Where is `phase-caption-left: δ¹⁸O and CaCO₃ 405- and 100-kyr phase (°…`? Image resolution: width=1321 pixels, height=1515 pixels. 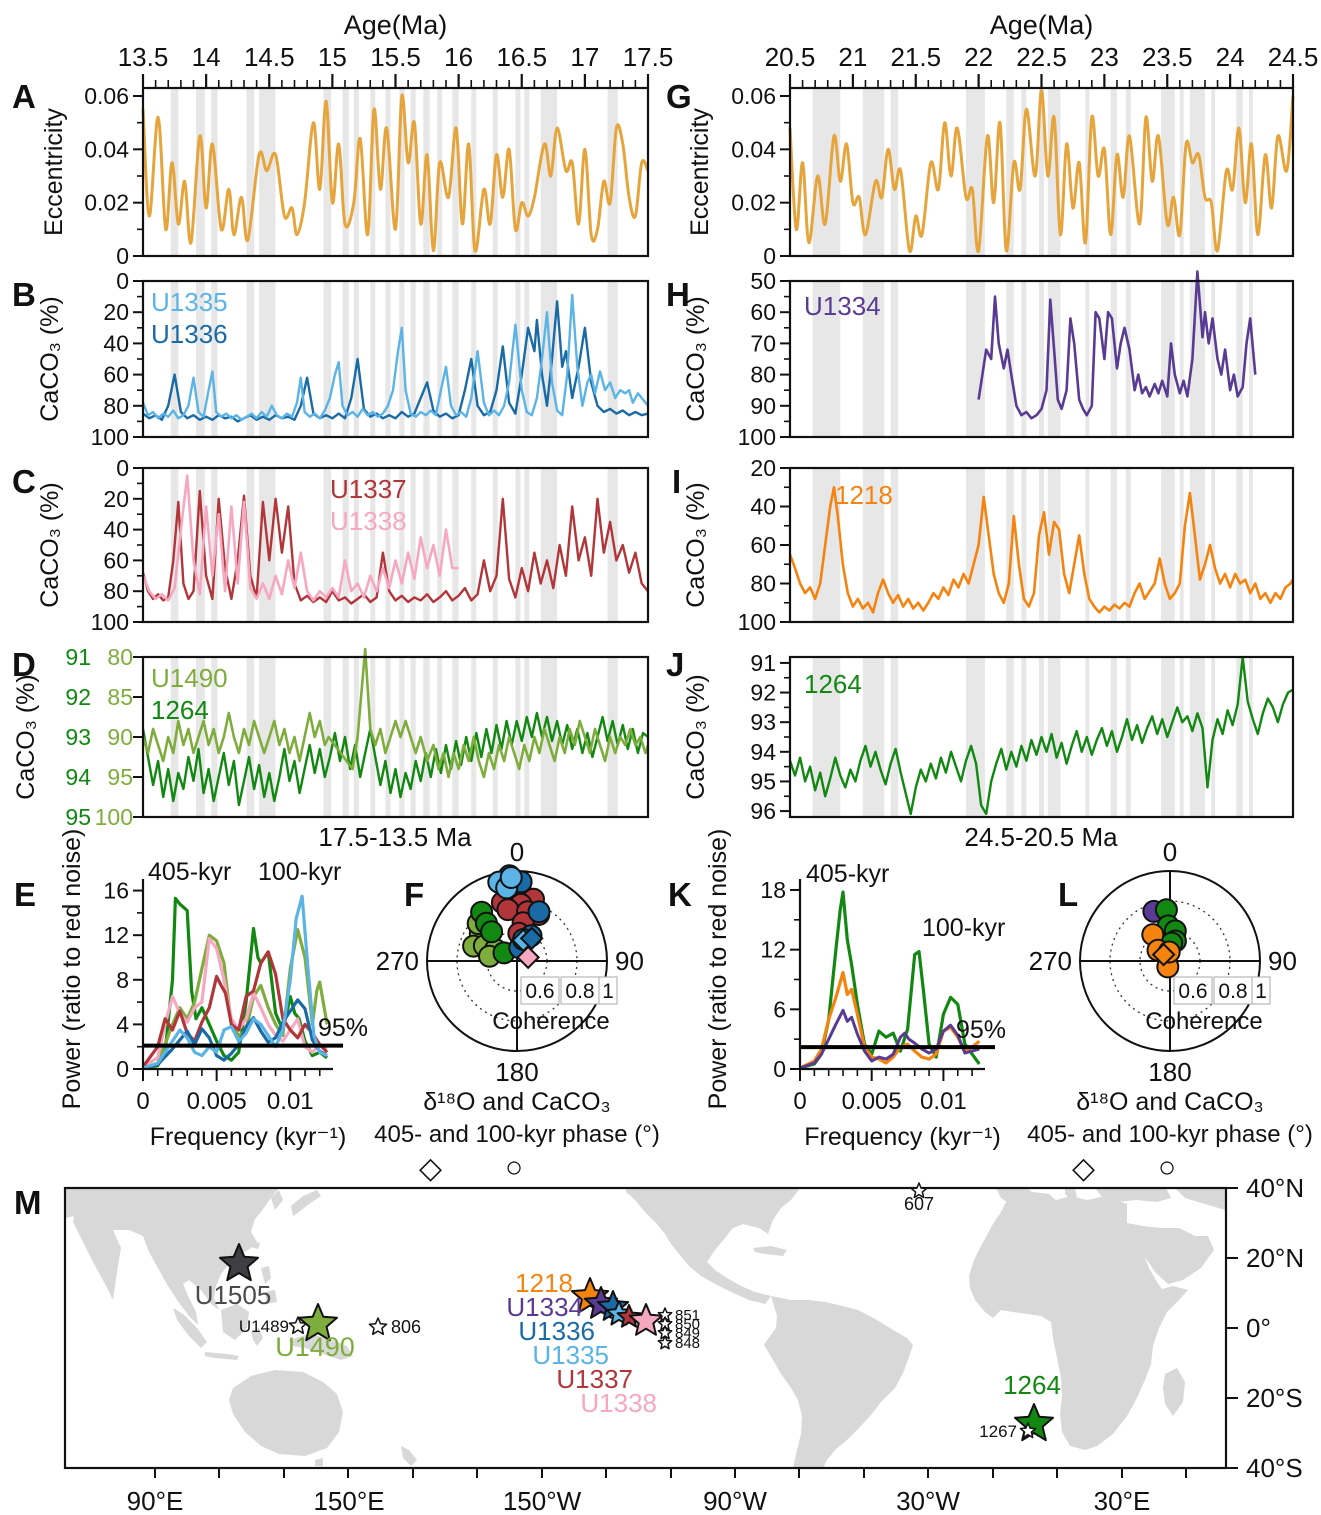
phase-caption-left: δ¹⁸O and CaCO₃ 405- and 100-kyr phase (°… is located at coordinates (517, 1136).